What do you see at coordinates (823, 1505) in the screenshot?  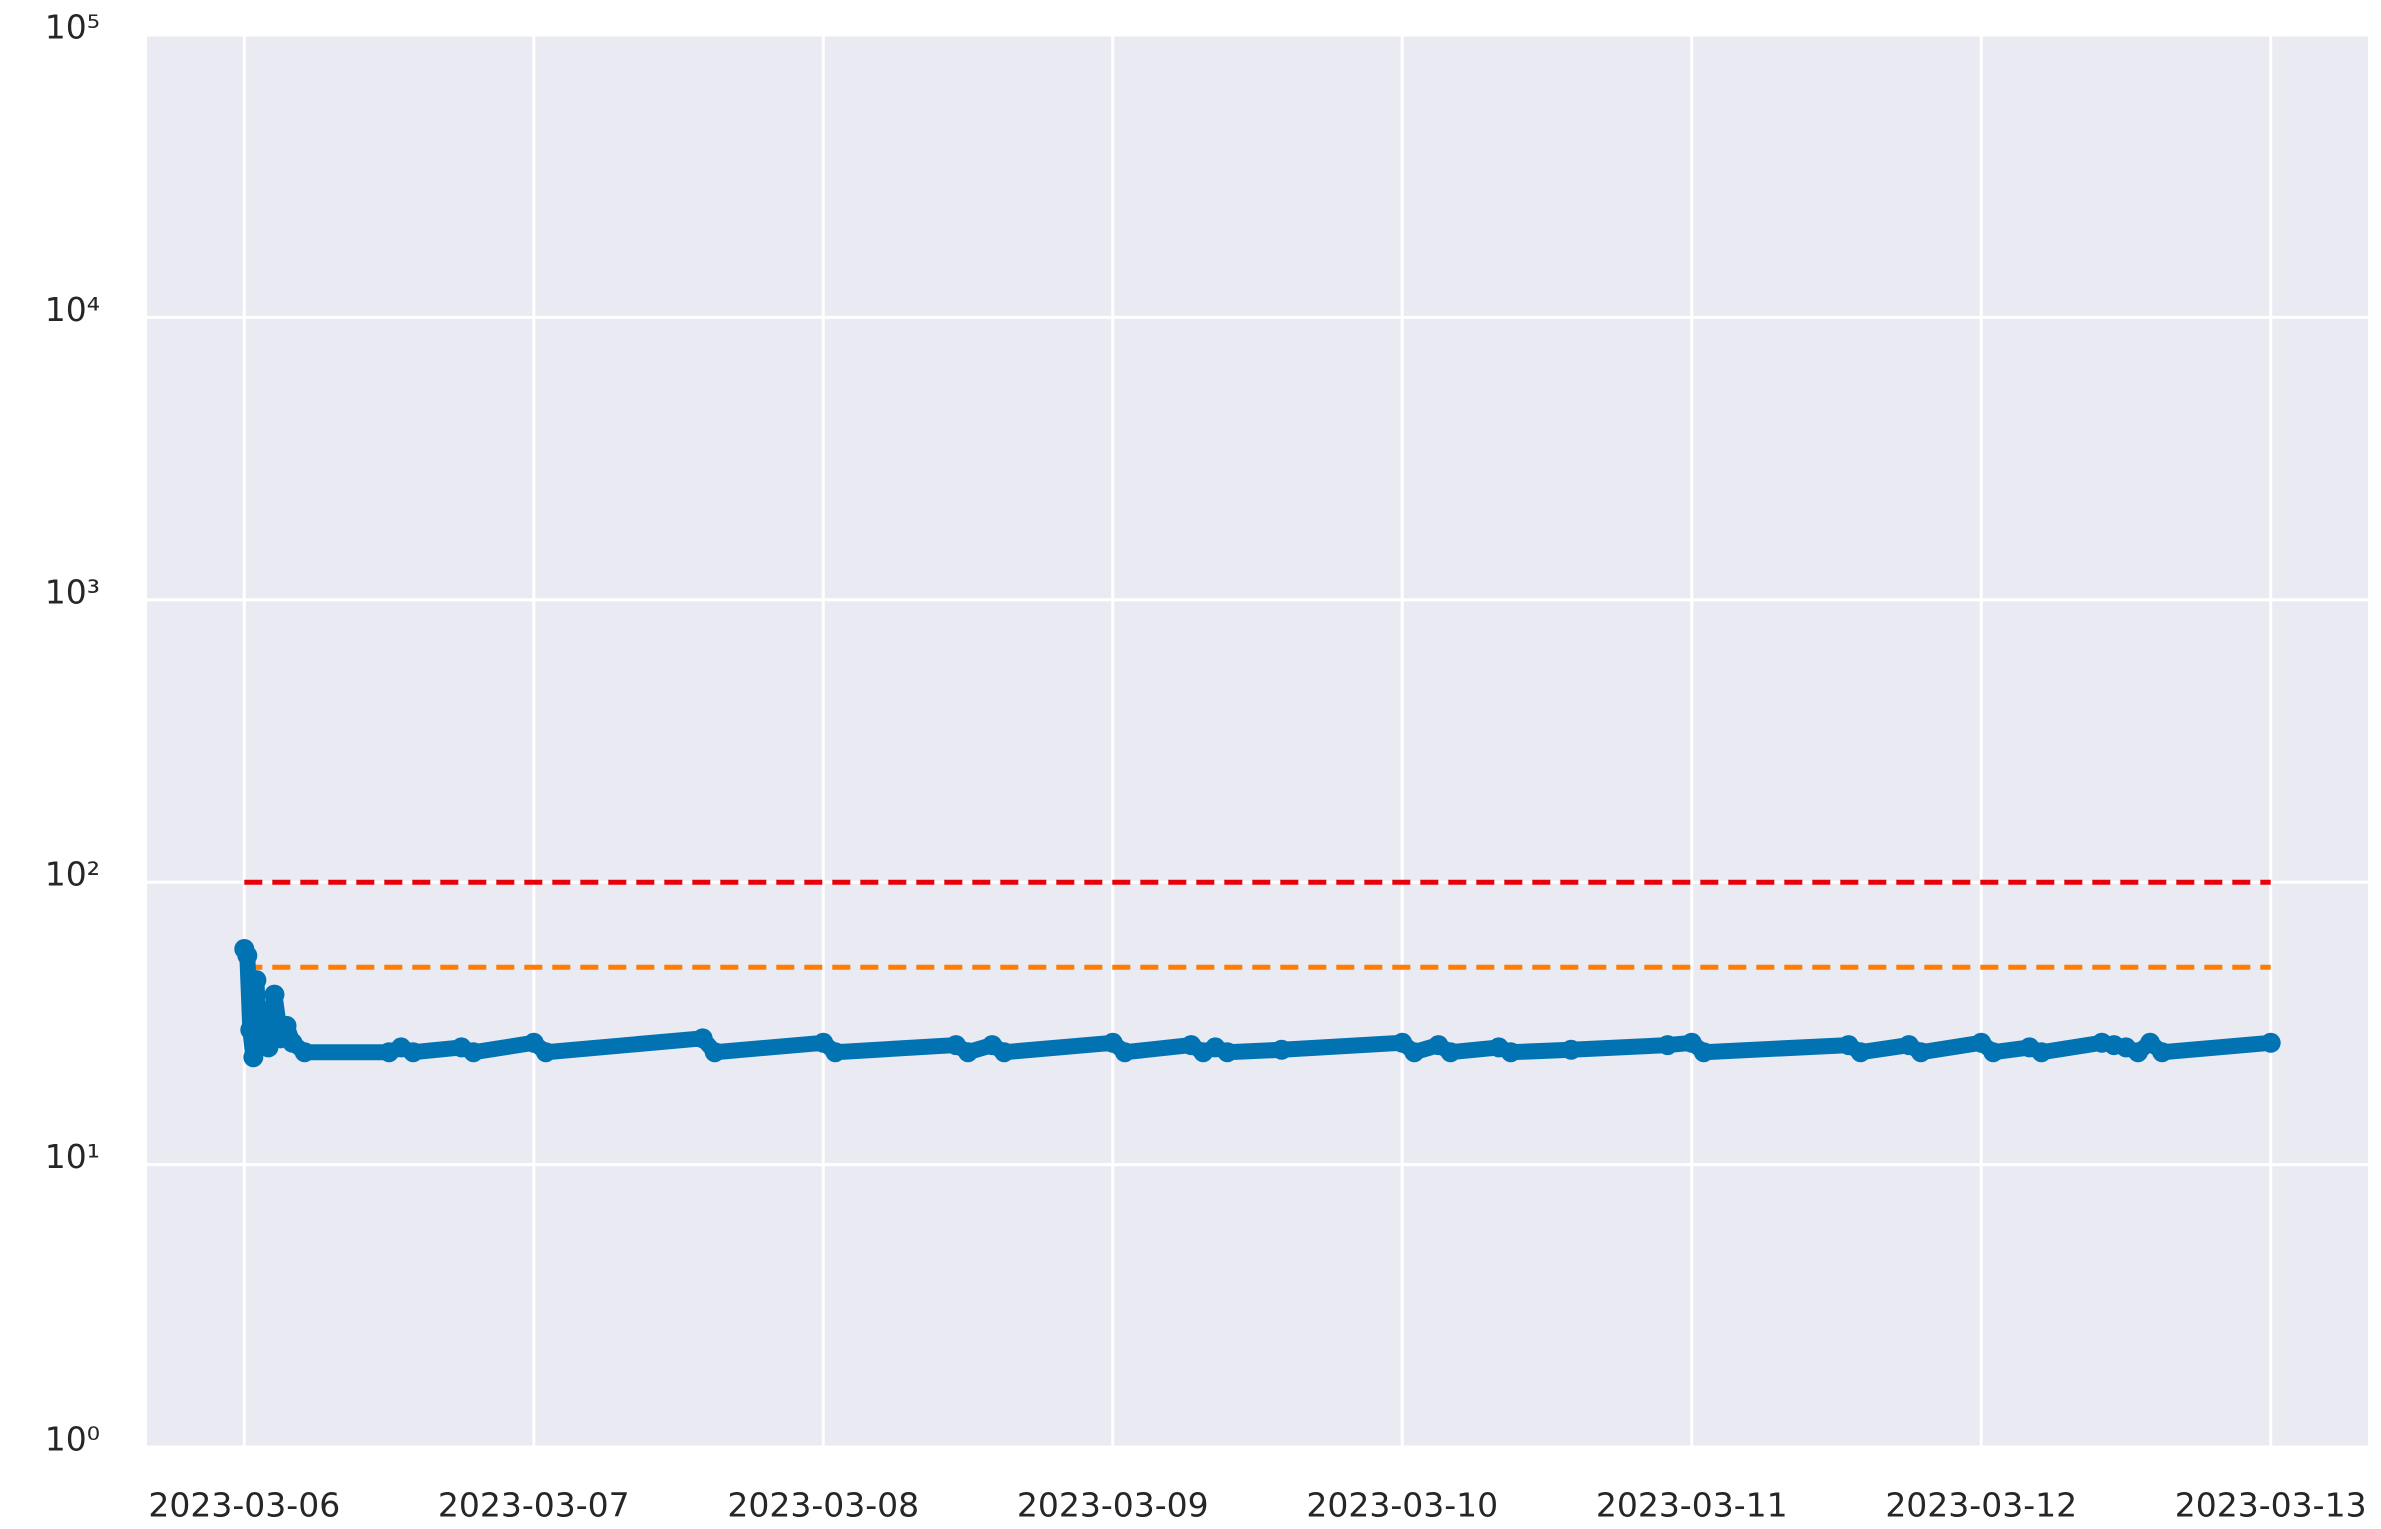 I see `x-tick-label: 2023-03-08` at bounding box center [823, 1505].